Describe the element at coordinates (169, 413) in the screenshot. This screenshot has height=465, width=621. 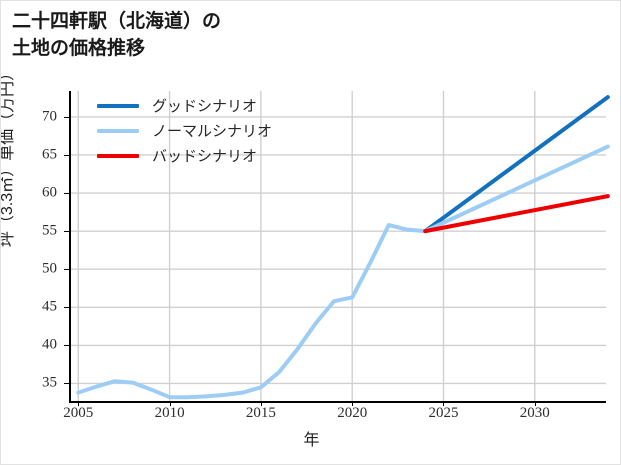
I see `x-axis-tick-label: 2010` at that location.